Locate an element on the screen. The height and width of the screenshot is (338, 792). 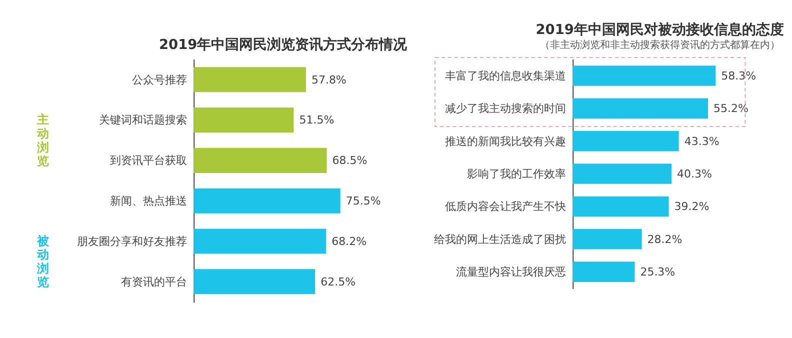
text: 被动浏览 is located at coordinates (43, 262).